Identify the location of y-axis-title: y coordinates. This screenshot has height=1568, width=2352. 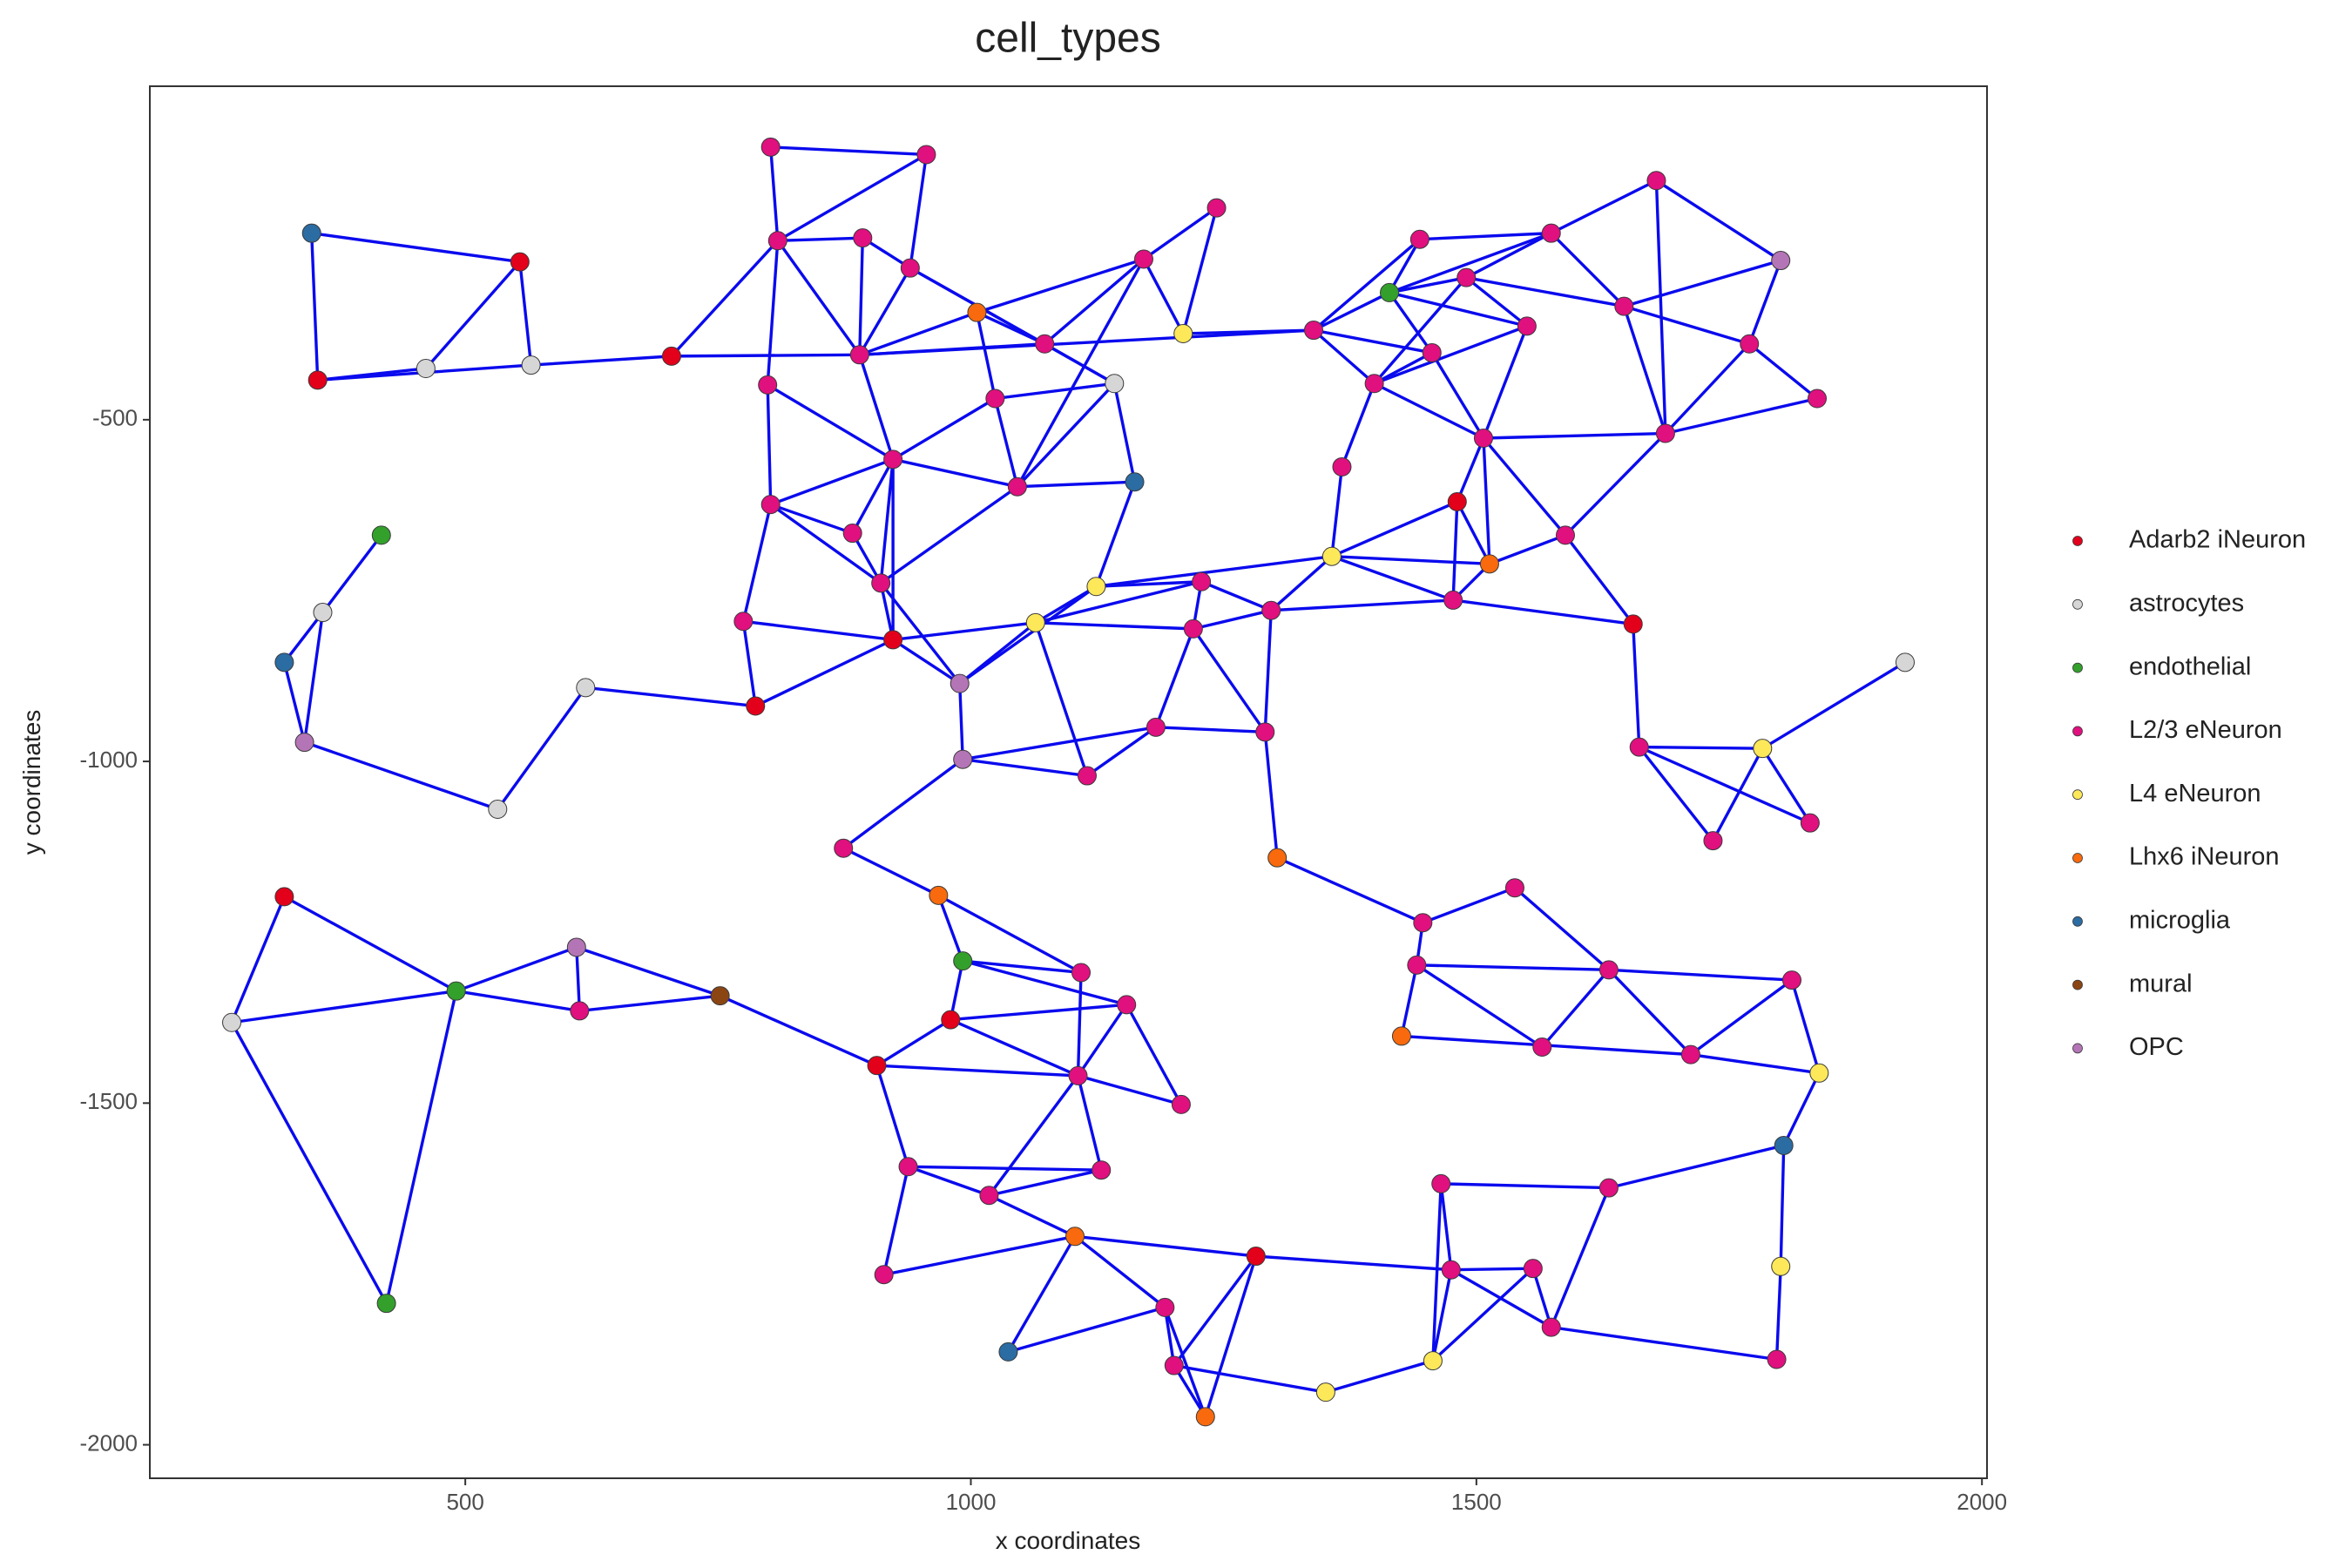
(32, 782).